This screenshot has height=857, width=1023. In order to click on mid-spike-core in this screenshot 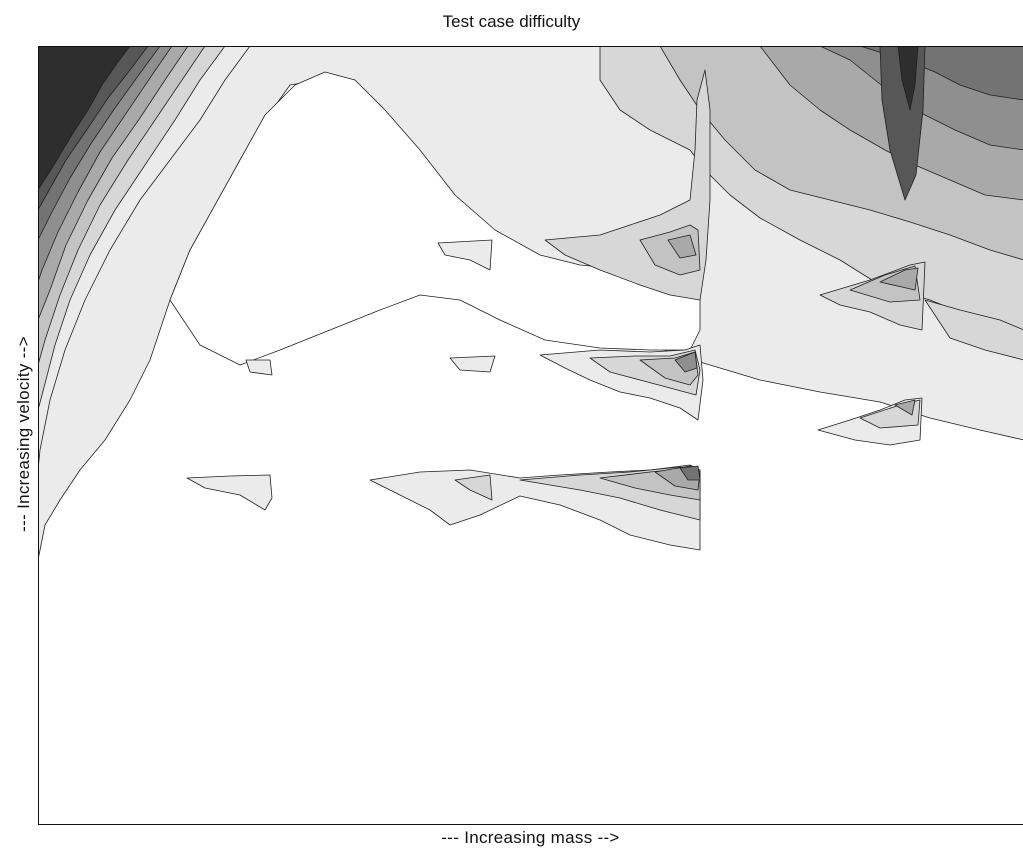, I will do `click(686, 362)`.